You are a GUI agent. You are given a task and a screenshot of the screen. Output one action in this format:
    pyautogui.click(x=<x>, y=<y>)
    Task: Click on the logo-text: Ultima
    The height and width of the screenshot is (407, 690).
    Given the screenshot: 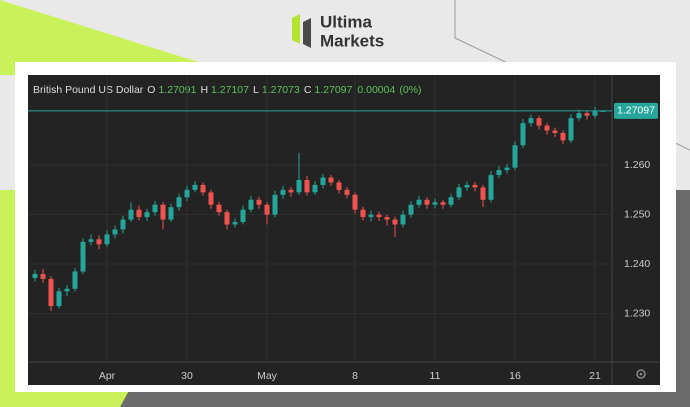 What is the action you would take?
    pyautogui.click(x=346, y=21)
    